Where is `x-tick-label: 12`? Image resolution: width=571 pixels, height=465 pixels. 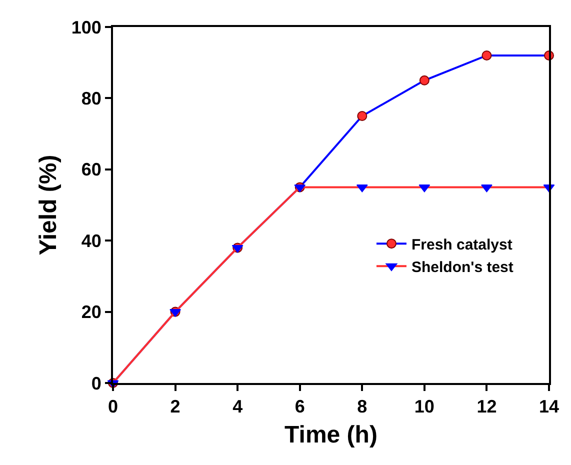
x-tick-label: 12 is located at coordinates (486, 406).